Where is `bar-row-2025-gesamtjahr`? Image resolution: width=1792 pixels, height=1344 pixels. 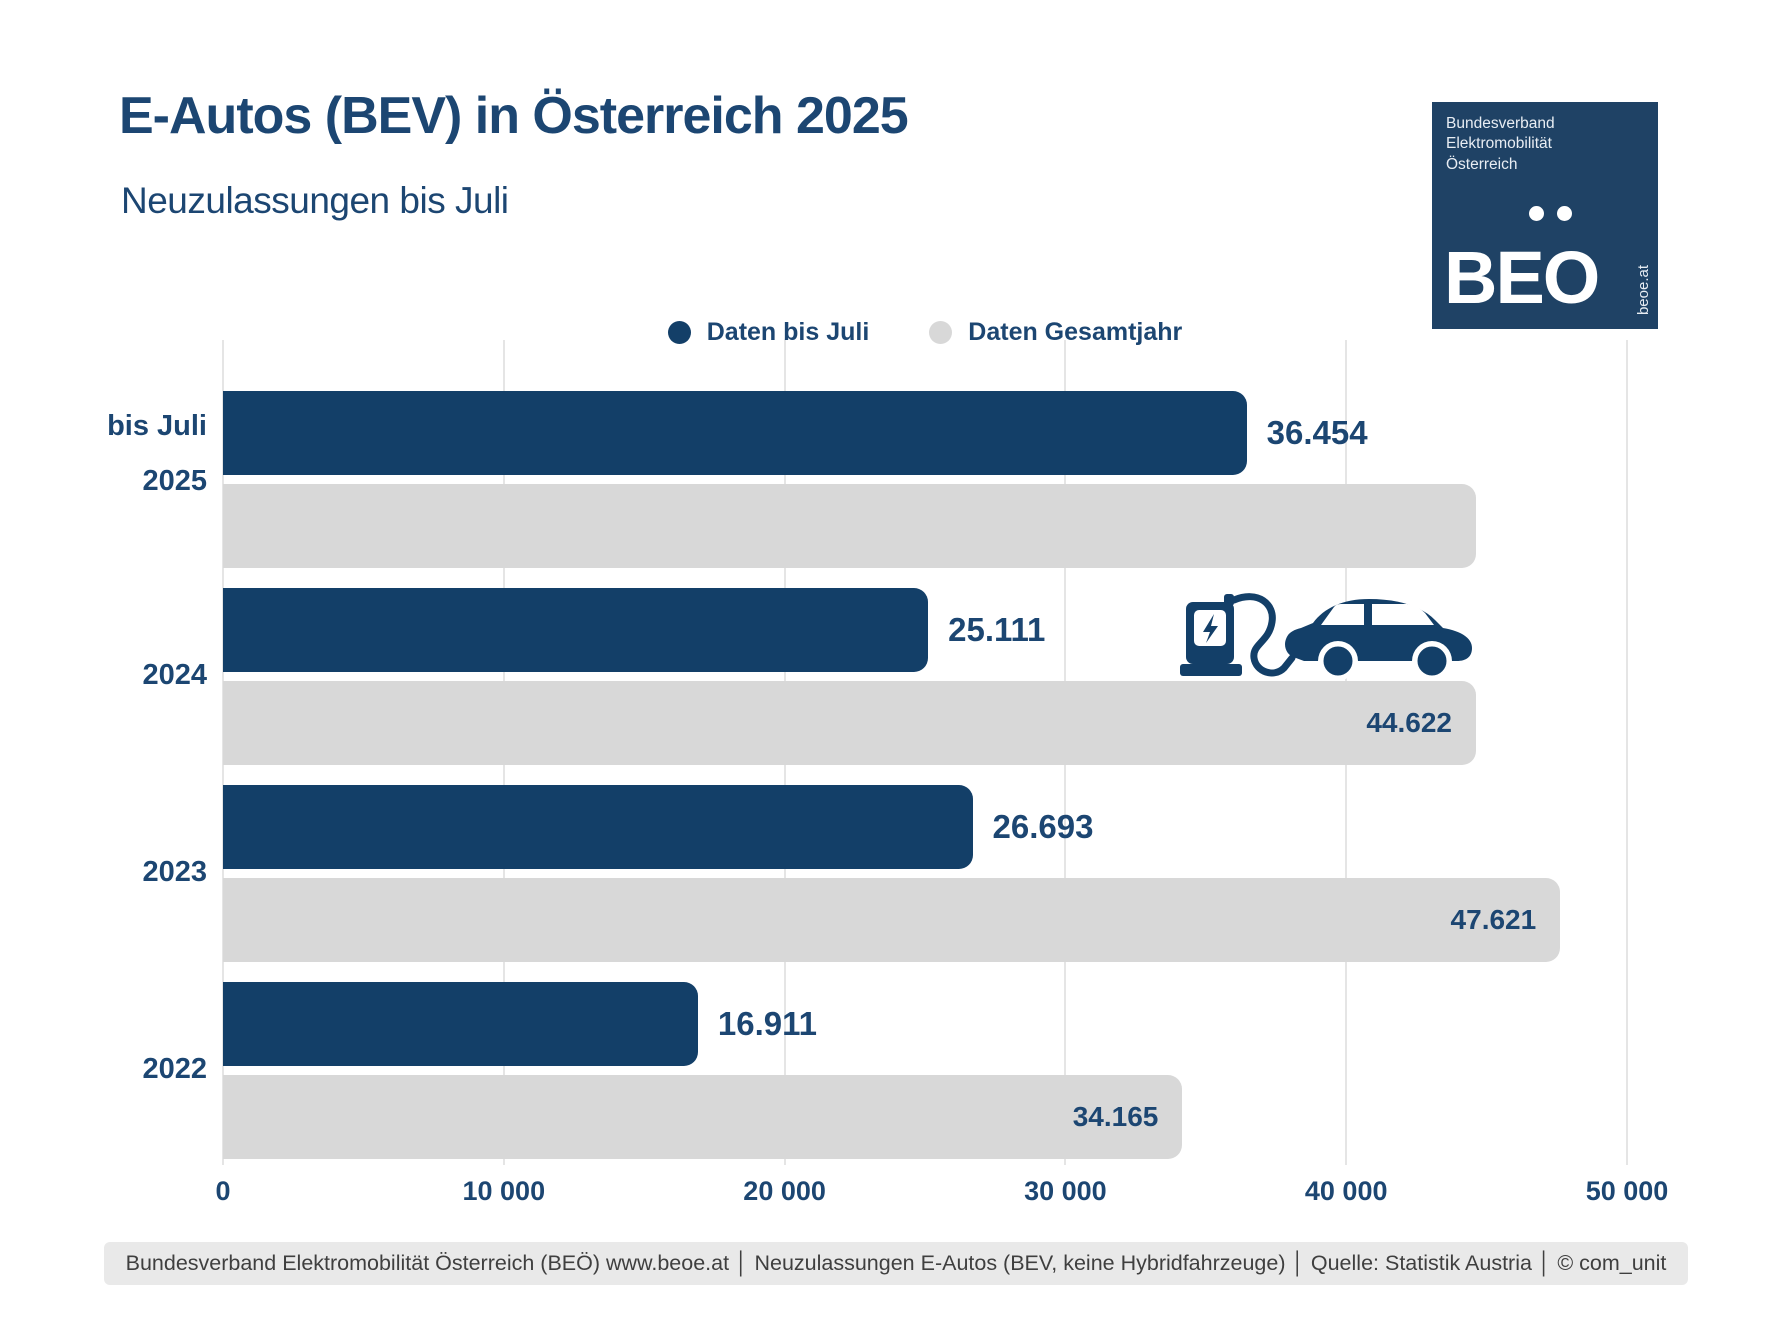 bar-row-2025-gesamtjahr is located at coordinates (925, 526).